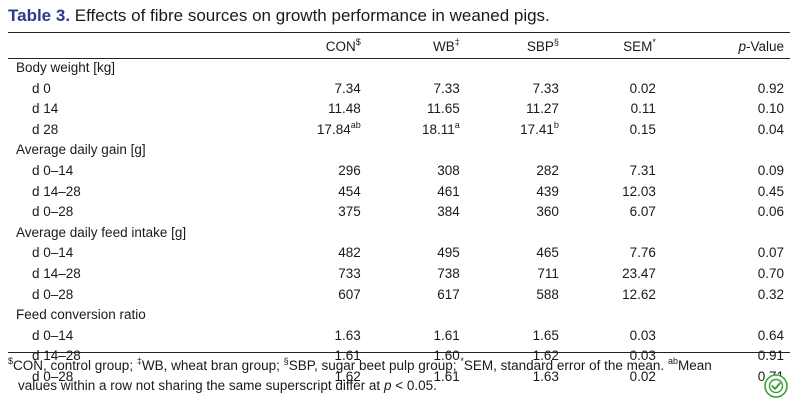 The width and height of the screenshot is (798, 406). I want to click on cell-value: 461, so click(448, 191).